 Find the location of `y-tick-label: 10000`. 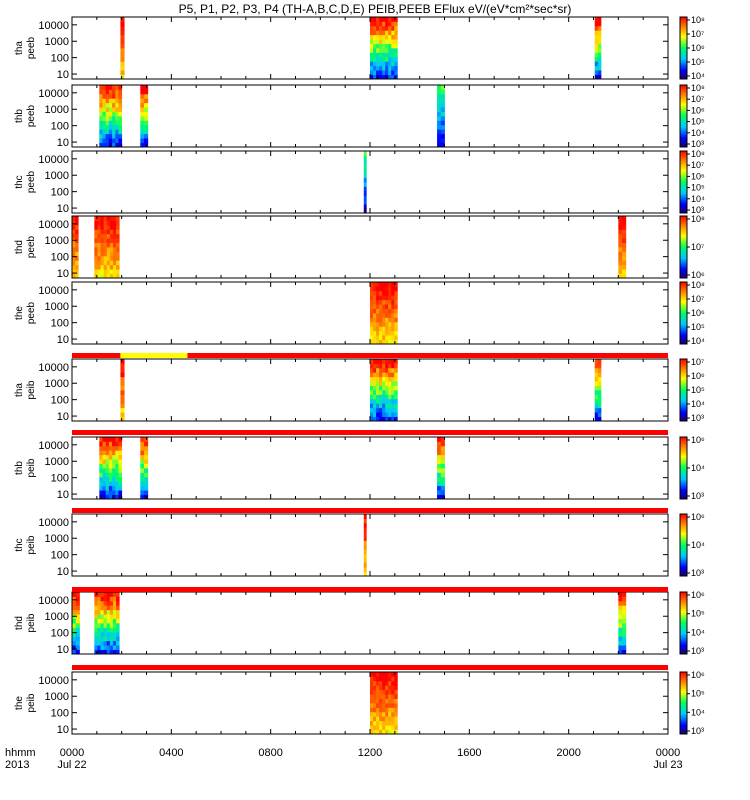

y-tick-label: 10000 is located at coordinates (53, 26).